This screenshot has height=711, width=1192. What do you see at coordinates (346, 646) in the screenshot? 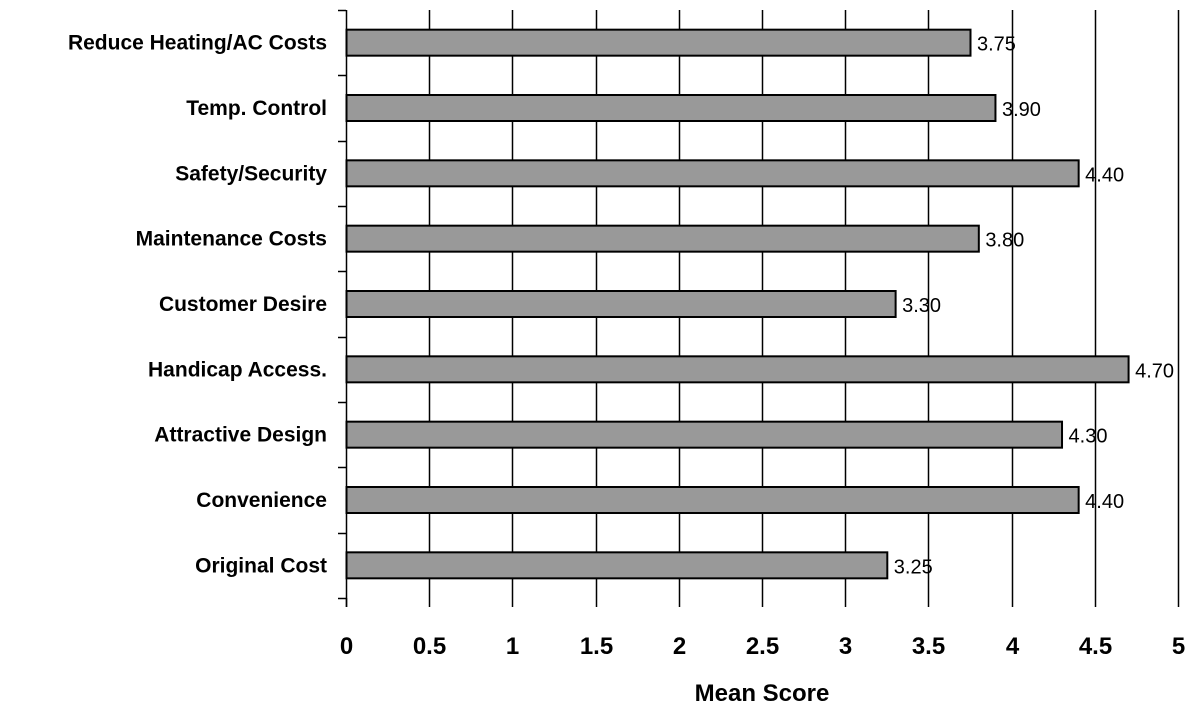
I see `x-tick-label: 0` at bounding box center [346, 646].